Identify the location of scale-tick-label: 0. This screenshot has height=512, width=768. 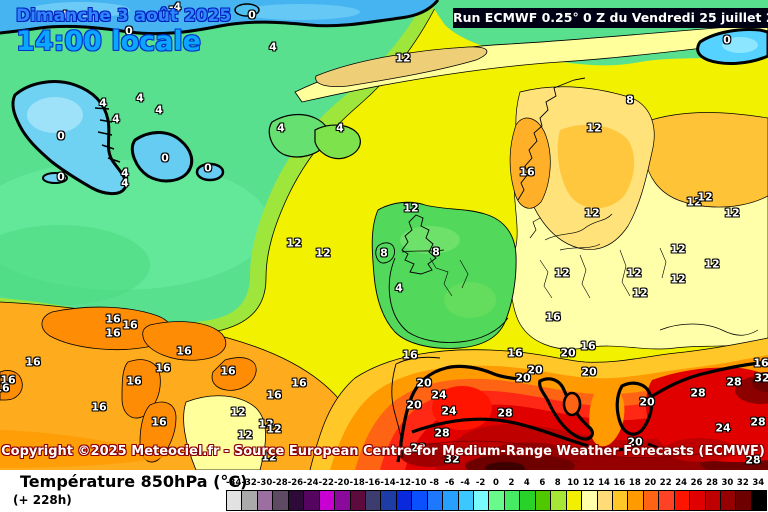
(496, 483).